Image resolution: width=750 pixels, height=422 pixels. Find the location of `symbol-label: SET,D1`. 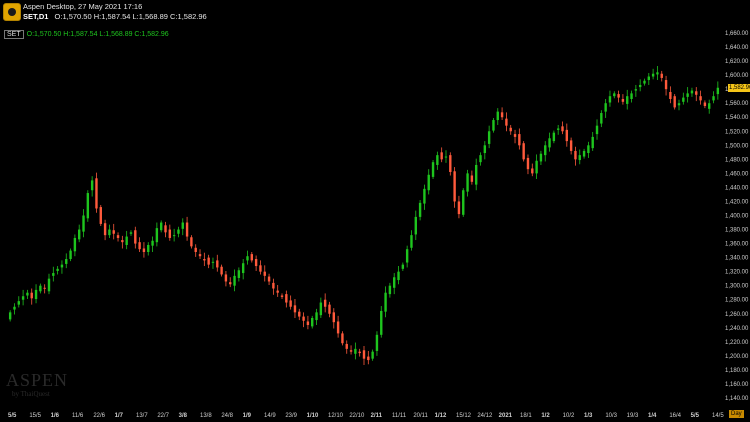

symbol-label: SET,D1 is located at coordinates (36, 16).